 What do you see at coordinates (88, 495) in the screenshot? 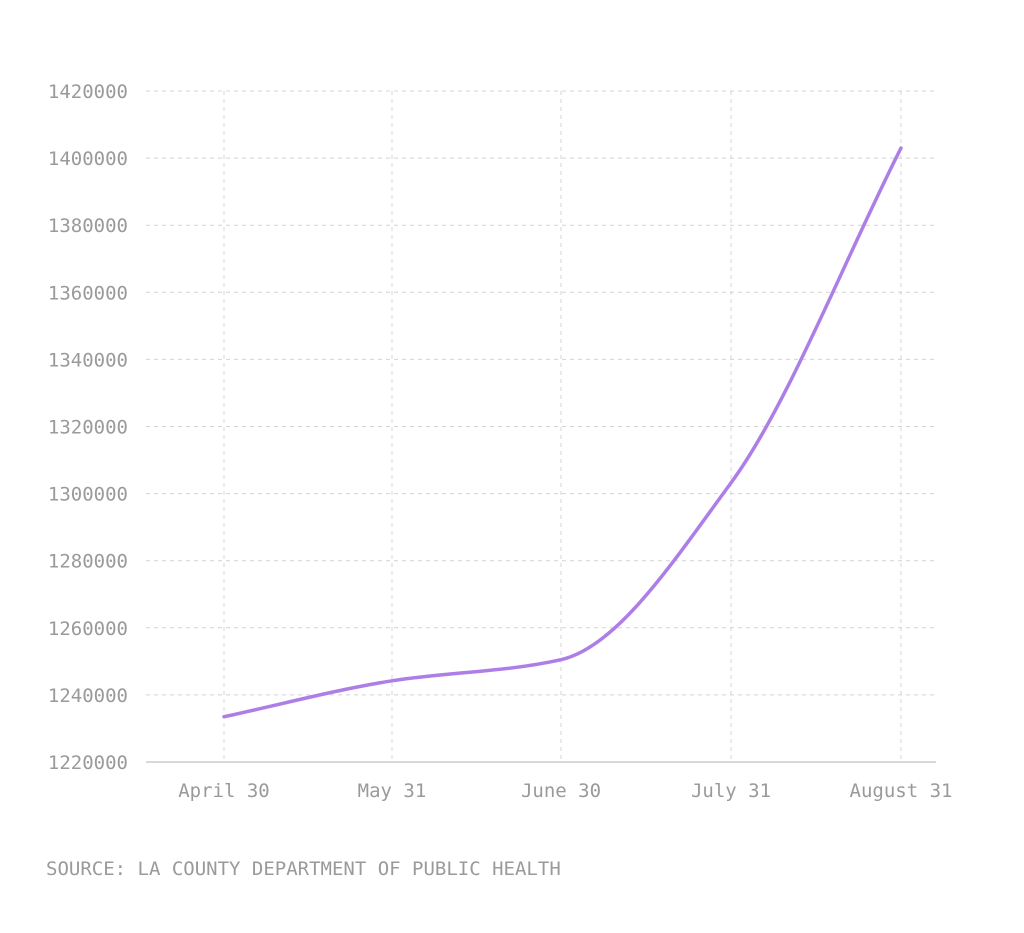
I see `y-tick-label: 1300000` at bounding box center [88, 495].